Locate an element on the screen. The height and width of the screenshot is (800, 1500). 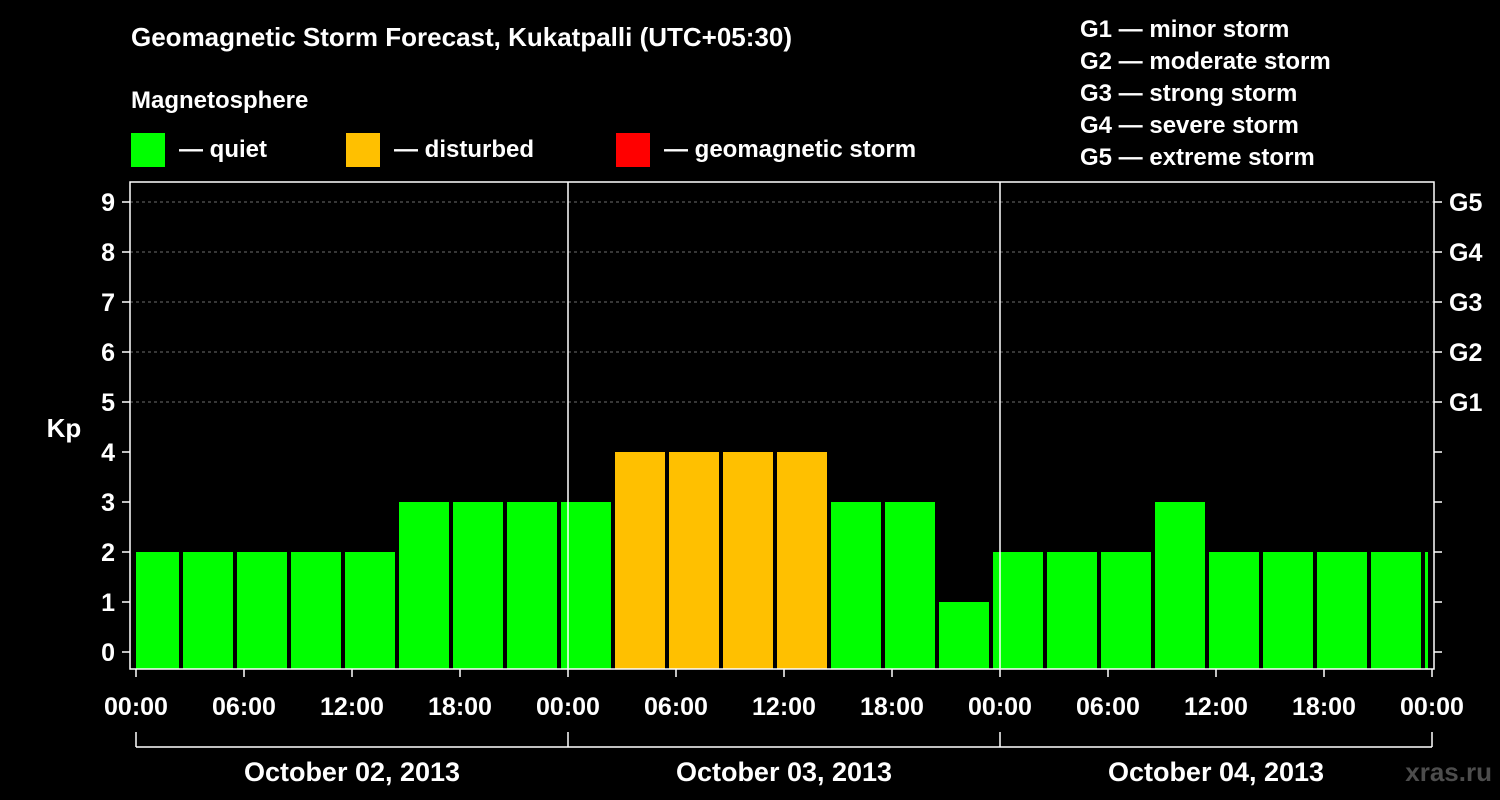
g-level-label-g5: G5 is located at coordinates (1465, 203).